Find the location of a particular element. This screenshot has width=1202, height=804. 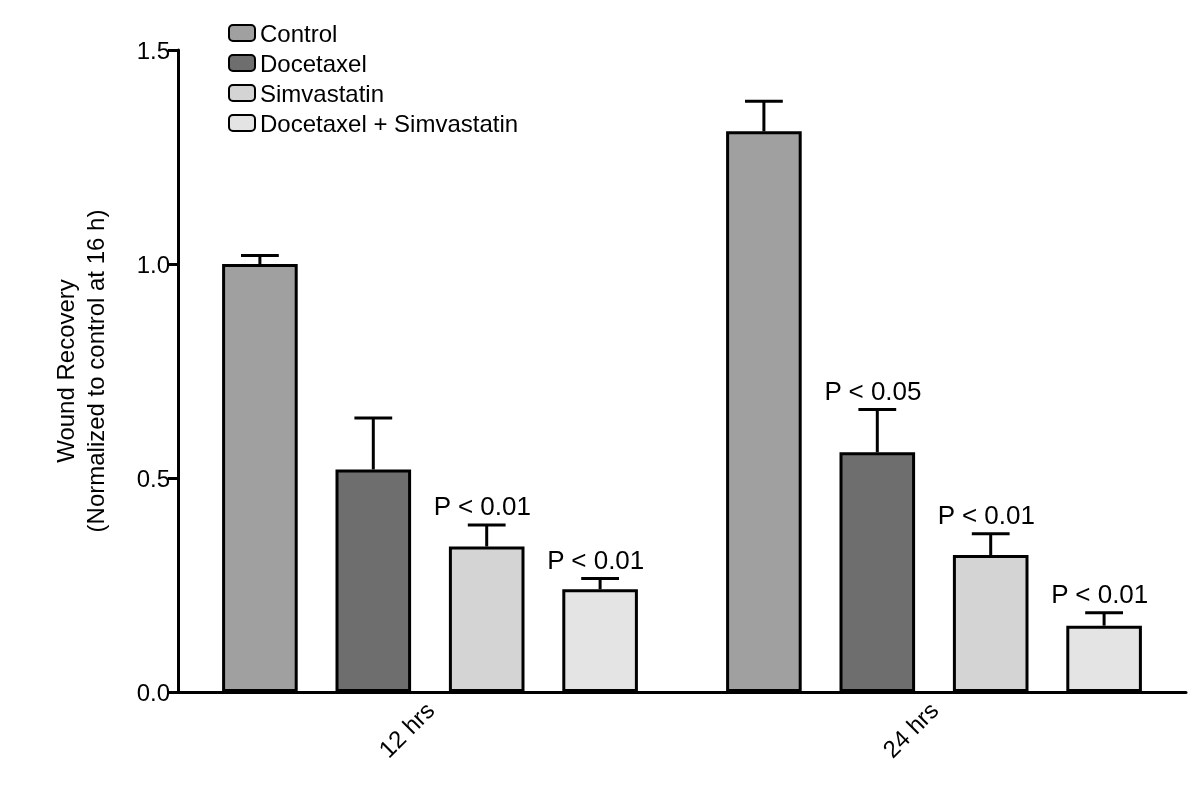

y-tick-label: 0.5 is located at coordinates (153, 478).